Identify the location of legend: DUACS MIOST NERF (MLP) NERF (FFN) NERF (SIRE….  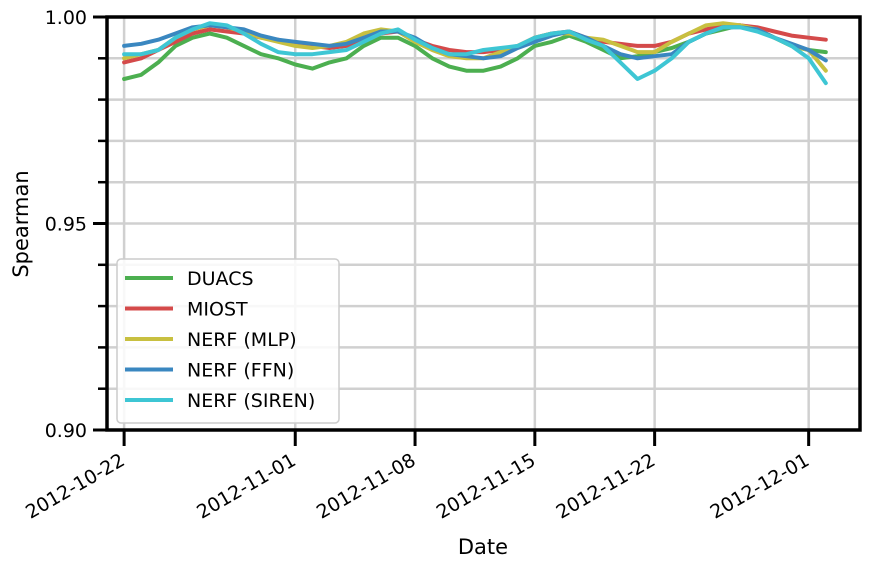
(228, 341).